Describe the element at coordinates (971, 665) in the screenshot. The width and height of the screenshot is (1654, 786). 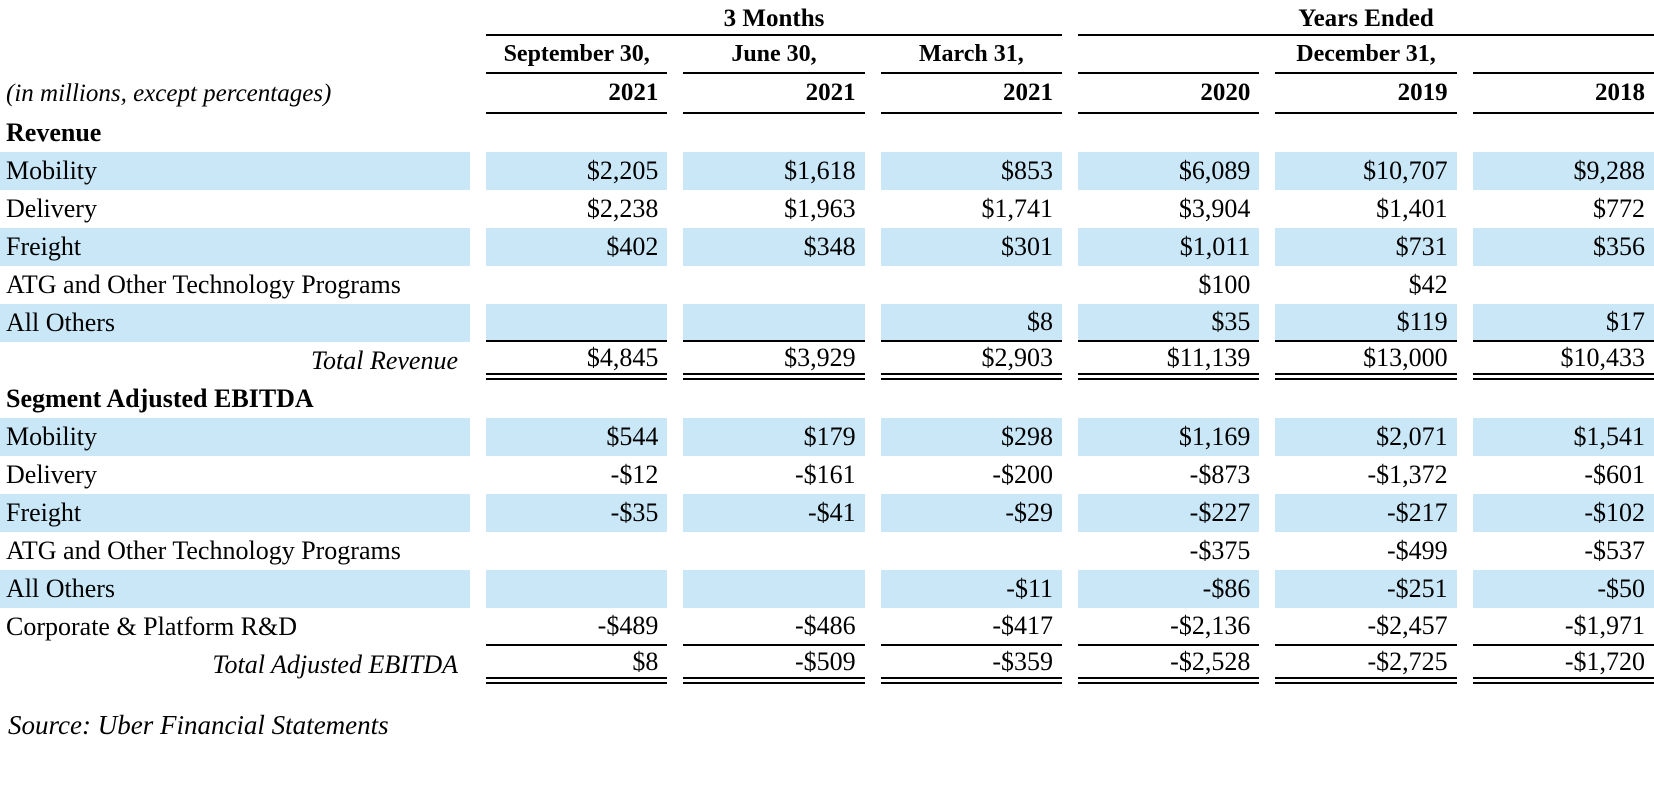
I see `total-cell: -$359` at that location.